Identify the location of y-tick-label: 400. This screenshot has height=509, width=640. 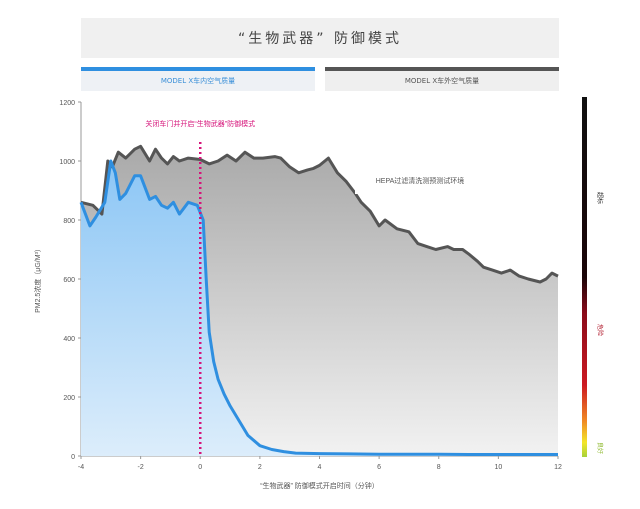
(69, 339).